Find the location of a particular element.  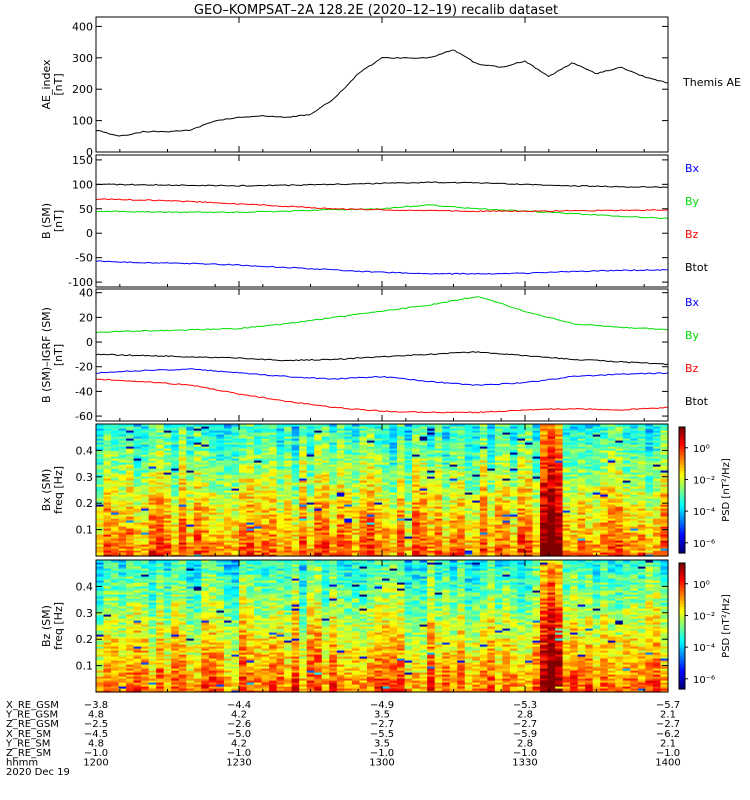

y-tick-label: -40 is located at coordinates (84, 391).